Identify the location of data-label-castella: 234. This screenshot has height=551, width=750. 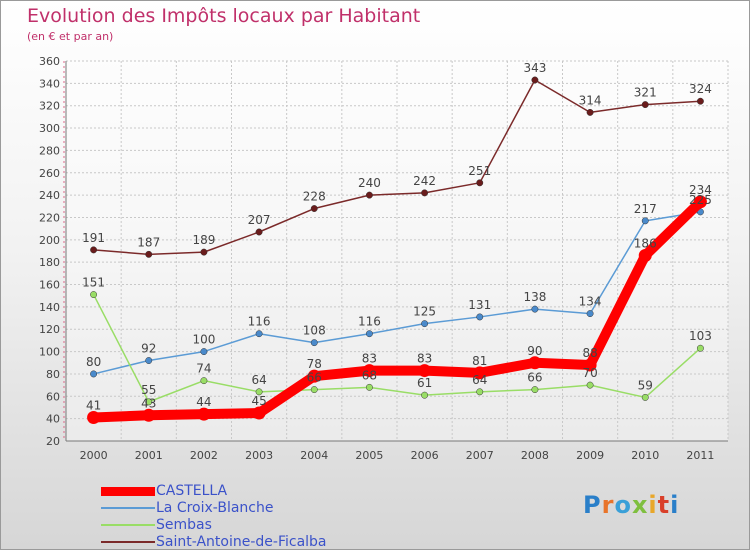
(700, 190).